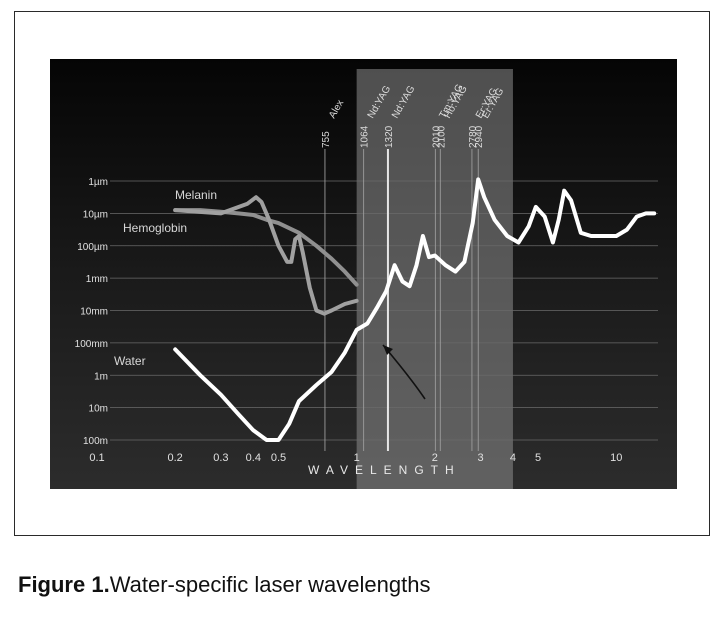 Image resolution: width=725 pixels, height=631 pixels. Describe the element at coordinates (196, 195) in the screenshot. I see `series-label-melanin: Melanin` at that location.